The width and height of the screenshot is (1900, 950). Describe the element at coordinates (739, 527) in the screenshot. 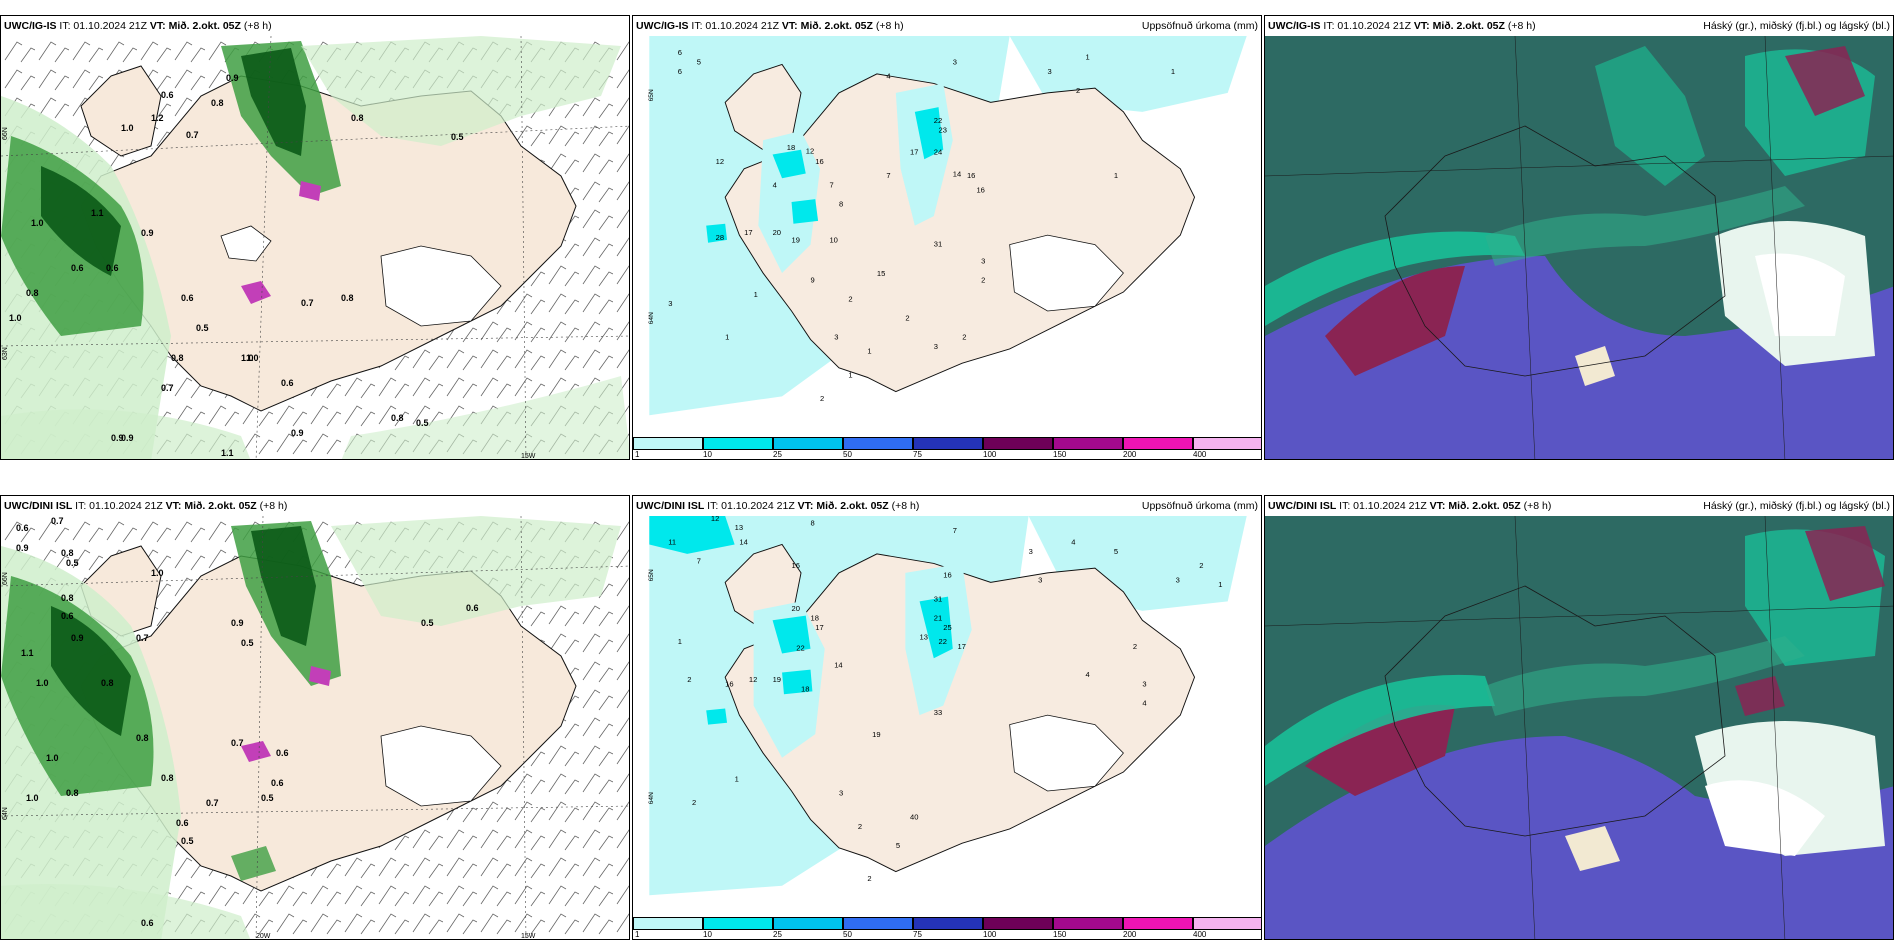

I see `svg-text: 13` at that location.